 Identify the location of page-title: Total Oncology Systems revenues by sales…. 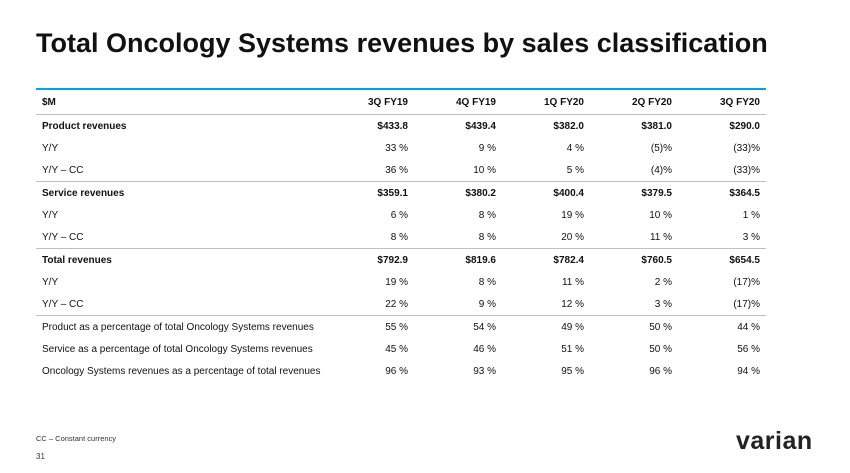
(402, 43).